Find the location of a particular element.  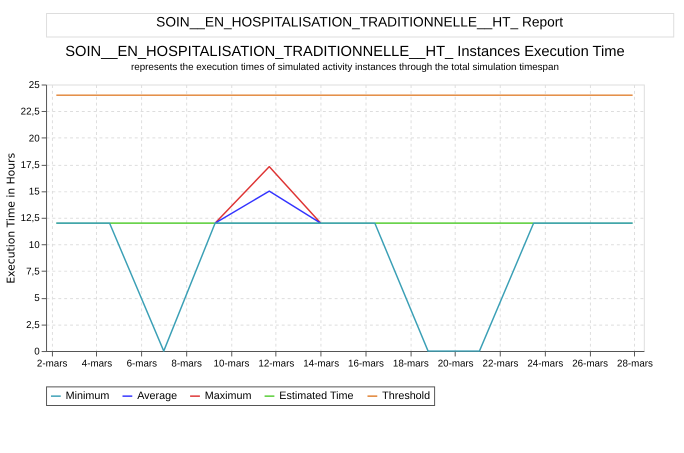

y-tick-label: 12,5 is located at coordinates (30, 218).